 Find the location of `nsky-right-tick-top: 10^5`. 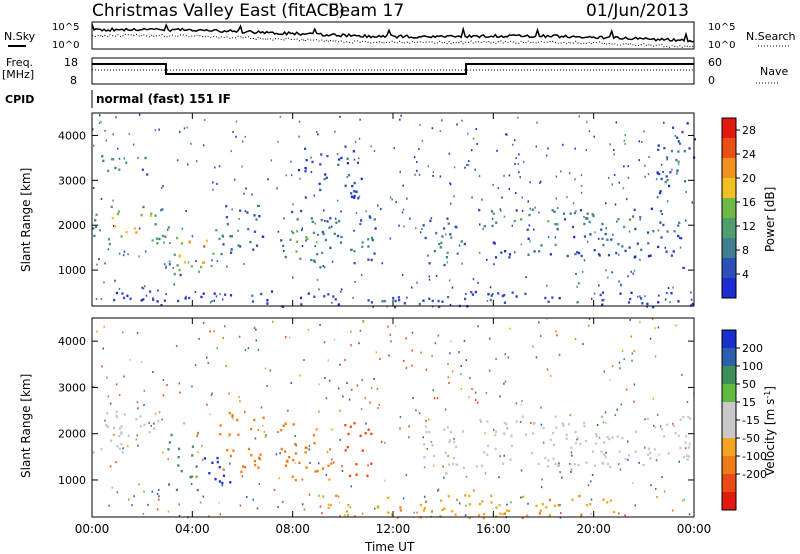

nsky-right-tick-top: 10^5 is located at coordinates (721, 27).